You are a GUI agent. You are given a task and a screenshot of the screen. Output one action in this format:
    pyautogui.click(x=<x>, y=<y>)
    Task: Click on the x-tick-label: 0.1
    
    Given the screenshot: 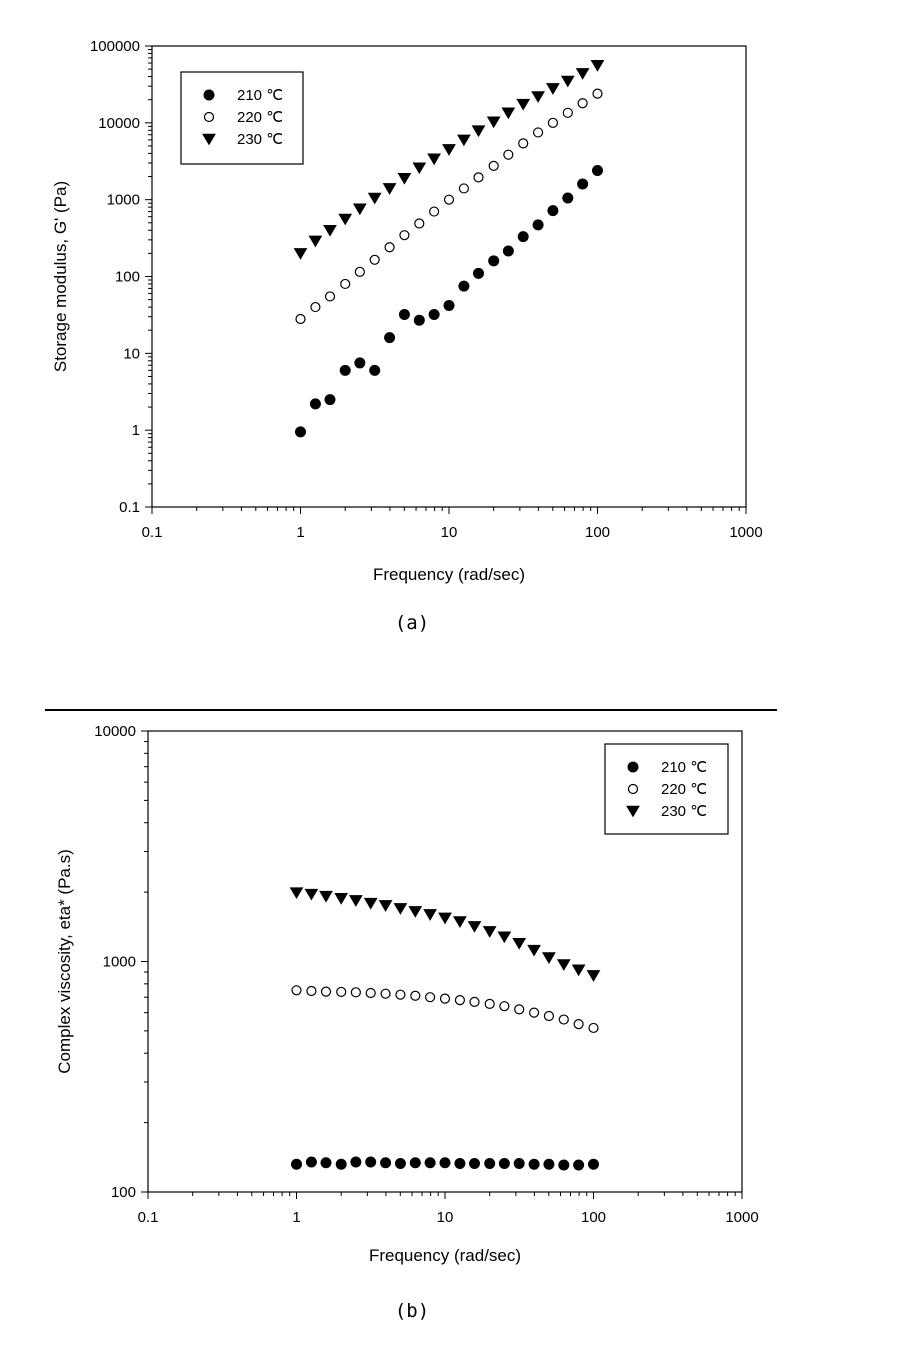 What is the action you would take?
    pyautogui.click(x=152, y=532)
    